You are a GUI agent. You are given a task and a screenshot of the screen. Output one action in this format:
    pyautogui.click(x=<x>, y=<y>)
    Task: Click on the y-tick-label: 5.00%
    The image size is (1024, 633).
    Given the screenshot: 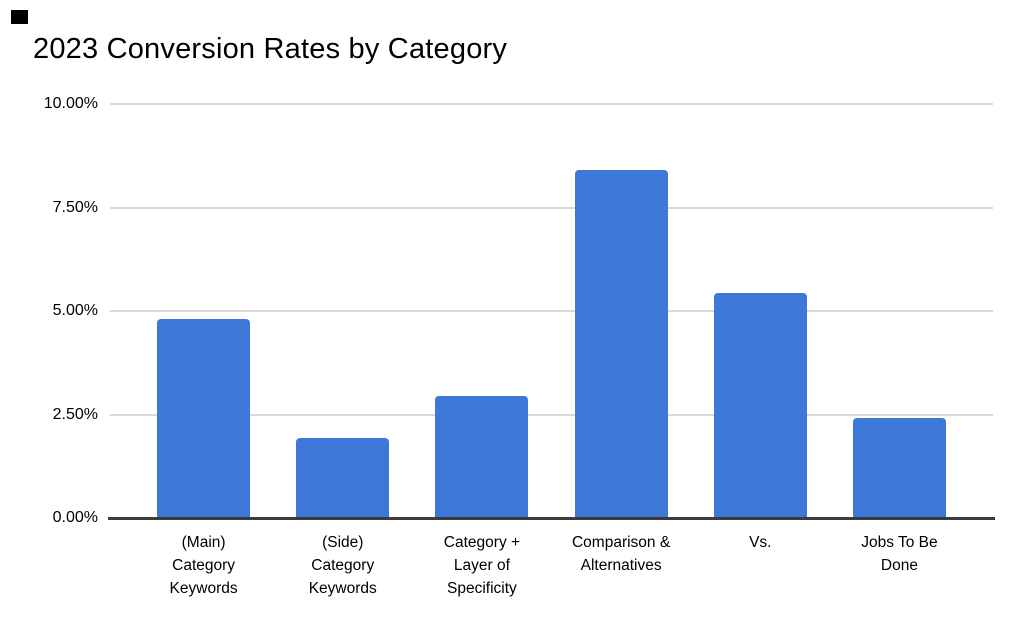 What is the action you would take?
    pyautogui.click(x=75, y=310)
    